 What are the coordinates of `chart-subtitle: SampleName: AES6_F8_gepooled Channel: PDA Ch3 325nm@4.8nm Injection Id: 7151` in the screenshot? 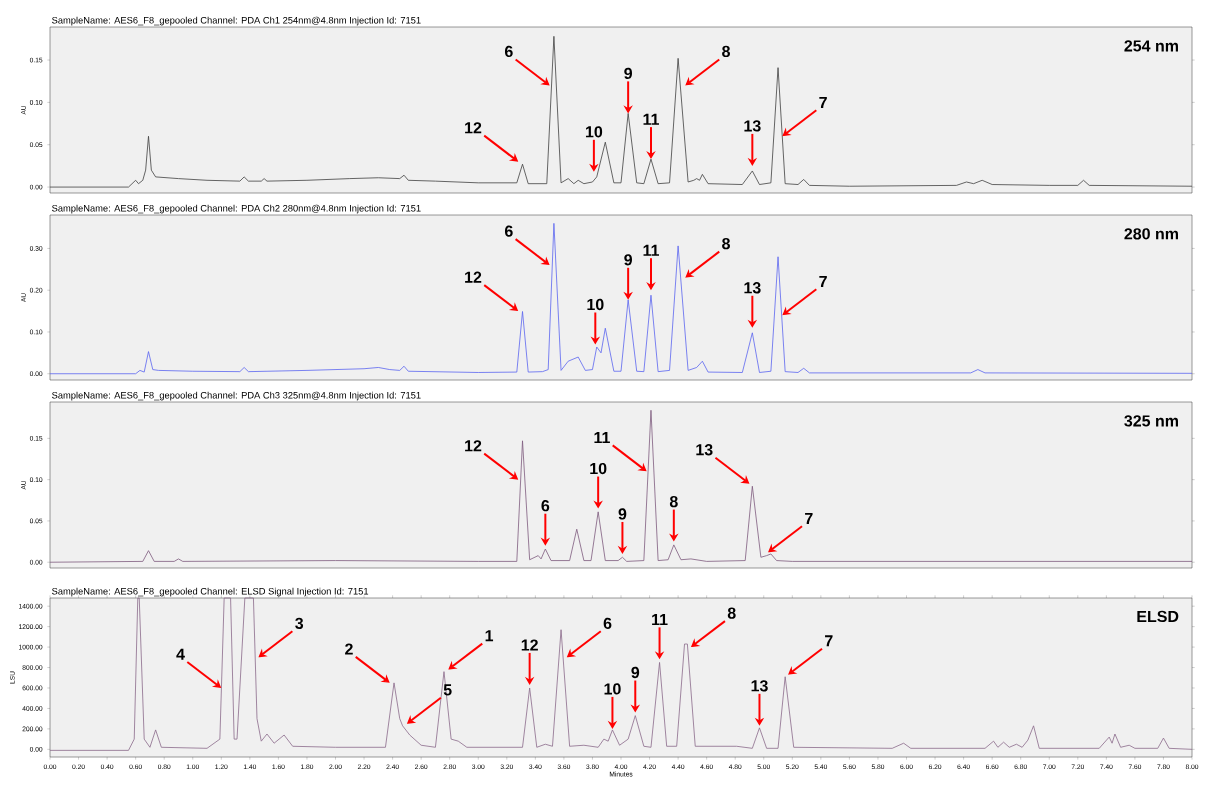 It's located at (236, 396).